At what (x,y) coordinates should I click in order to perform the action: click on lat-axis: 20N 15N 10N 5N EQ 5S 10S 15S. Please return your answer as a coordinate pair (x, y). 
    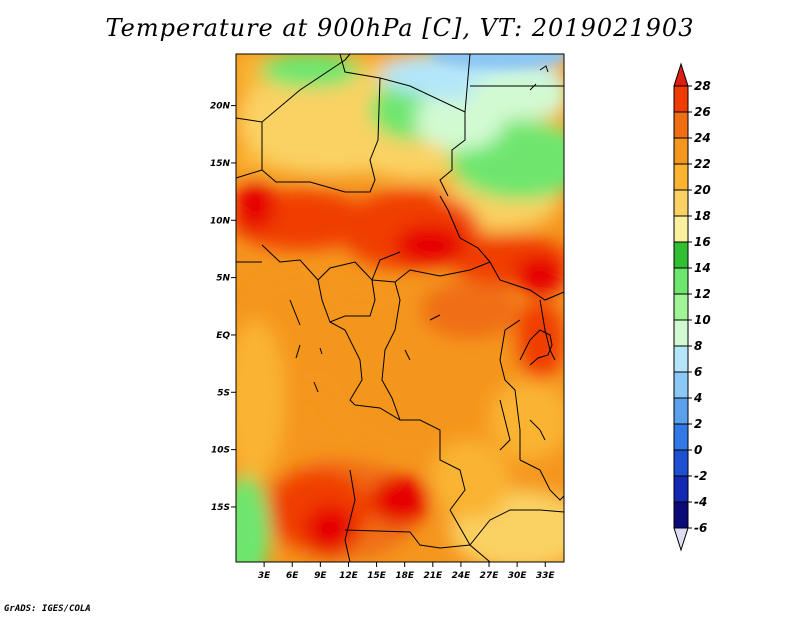
    Looking at the image, I should click on (223, 307).